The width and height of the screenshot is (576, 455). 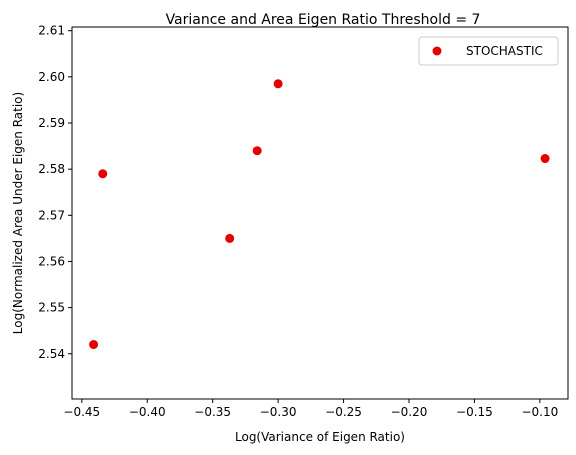 What do you see at coordinates (81, 412) in the screenshot?
I see `x-tick-label: −0.45` at bounding box center [81, 412].